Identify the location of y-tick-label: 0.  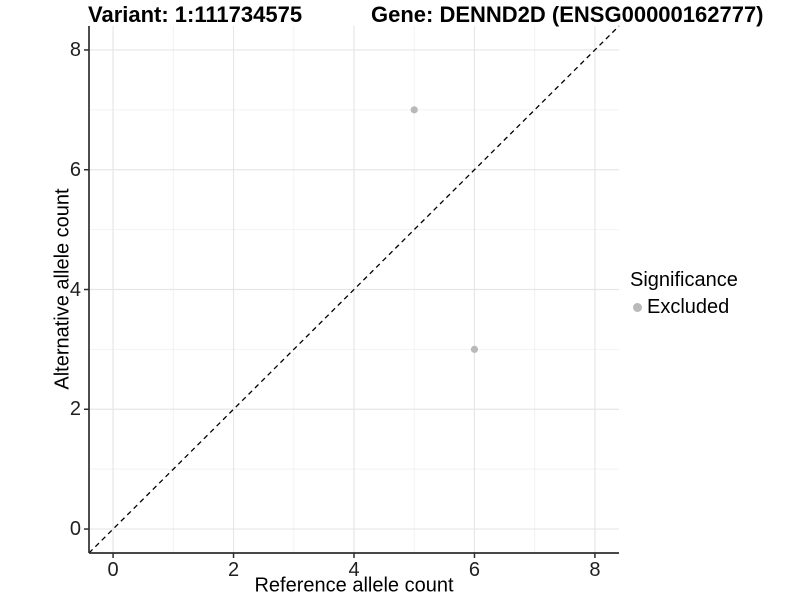
(75, 529).